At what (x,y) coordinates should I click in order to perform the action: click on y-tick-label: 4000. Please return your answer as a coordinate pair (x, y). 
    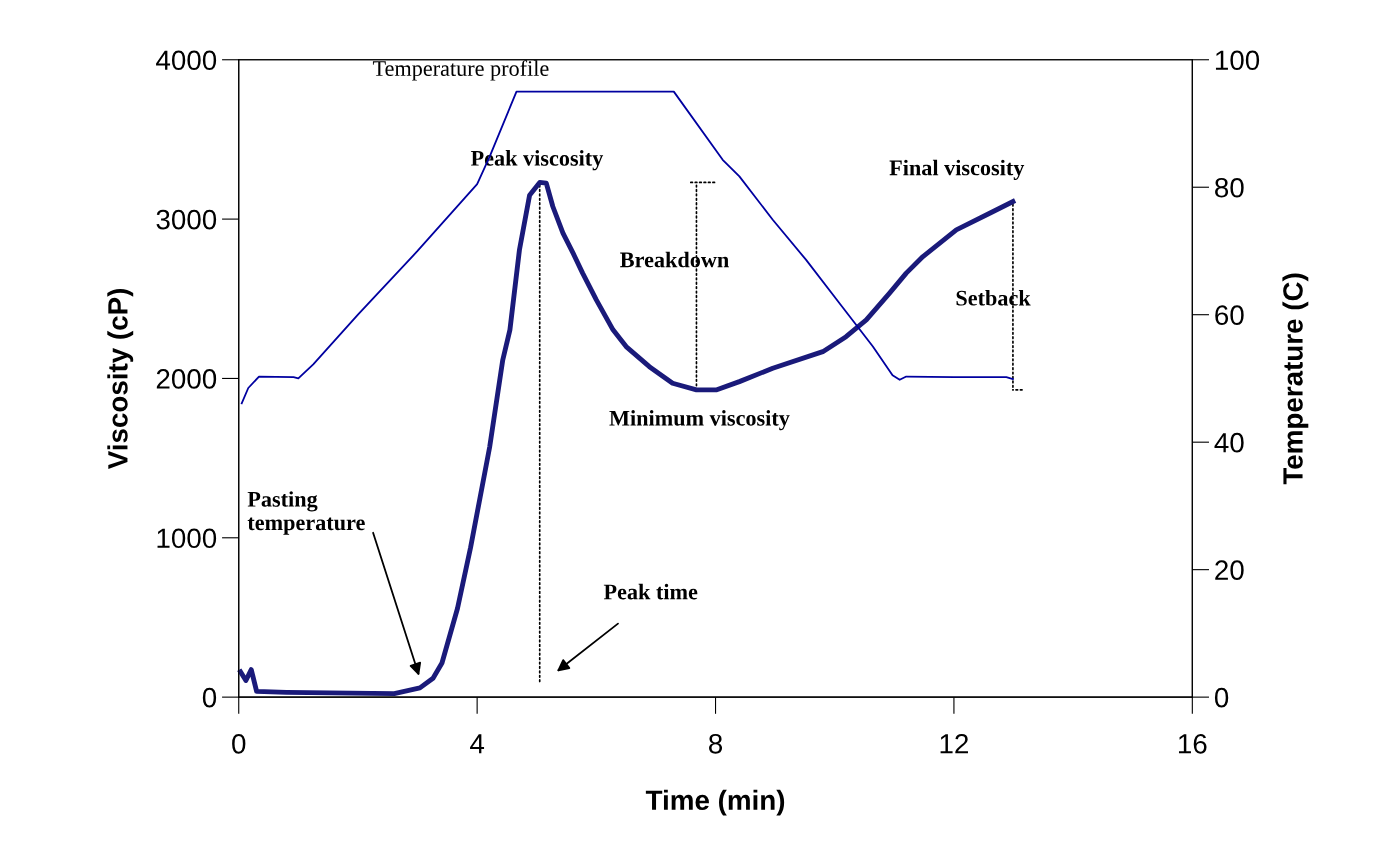
    Looking at the image, I should click on (186, 60).